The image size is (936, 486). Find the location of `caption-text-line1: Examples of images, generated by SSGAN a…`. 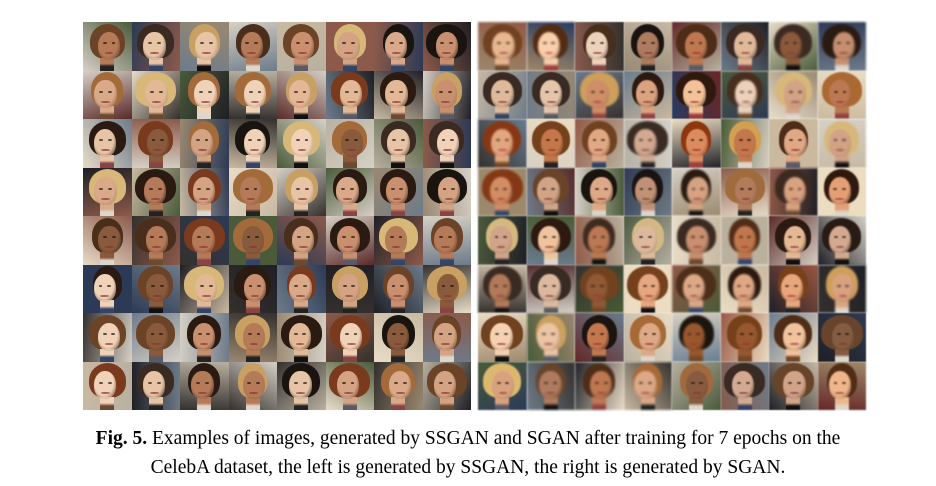

caption-text-line1: Examples of images, generated by SSGAN a… is located at coordinates (494, 438).